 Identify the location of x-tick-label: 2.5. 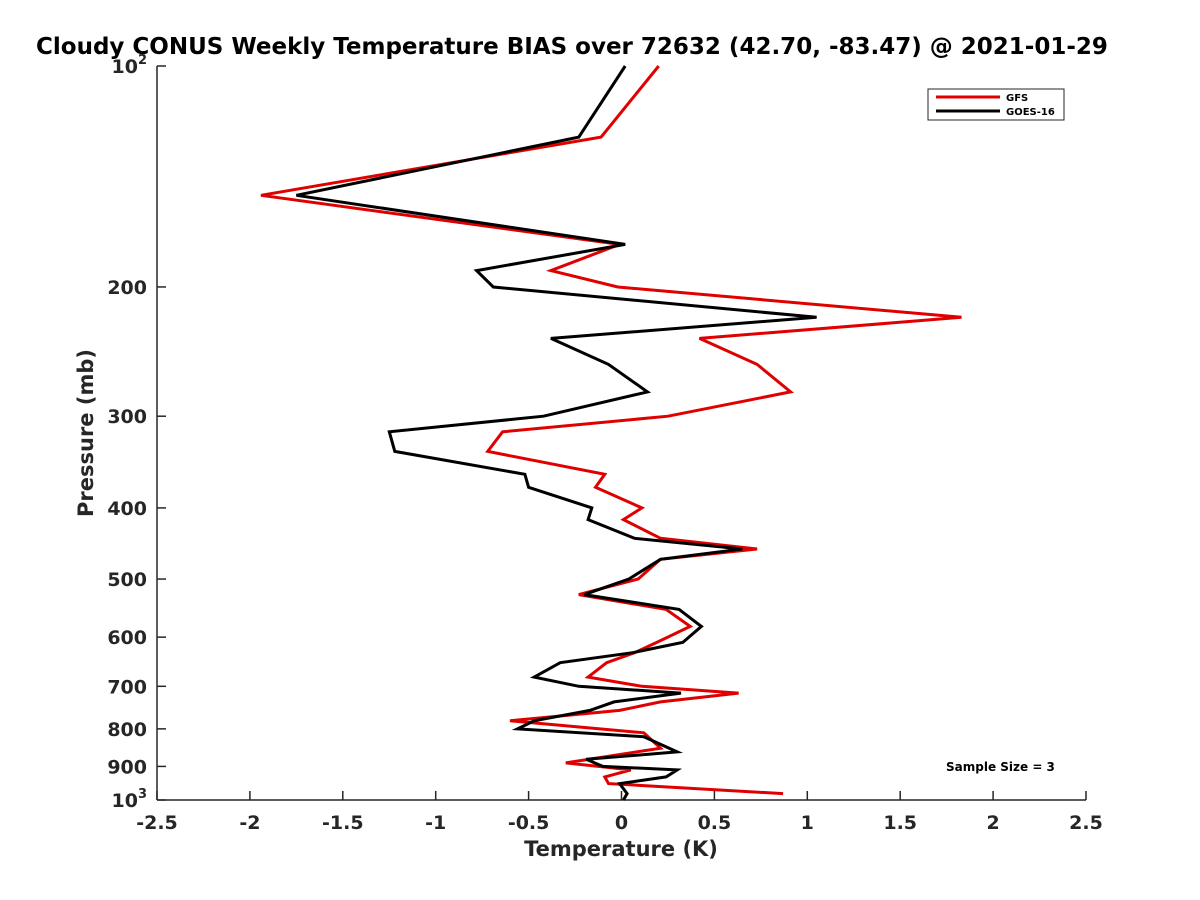
(1086, 823).